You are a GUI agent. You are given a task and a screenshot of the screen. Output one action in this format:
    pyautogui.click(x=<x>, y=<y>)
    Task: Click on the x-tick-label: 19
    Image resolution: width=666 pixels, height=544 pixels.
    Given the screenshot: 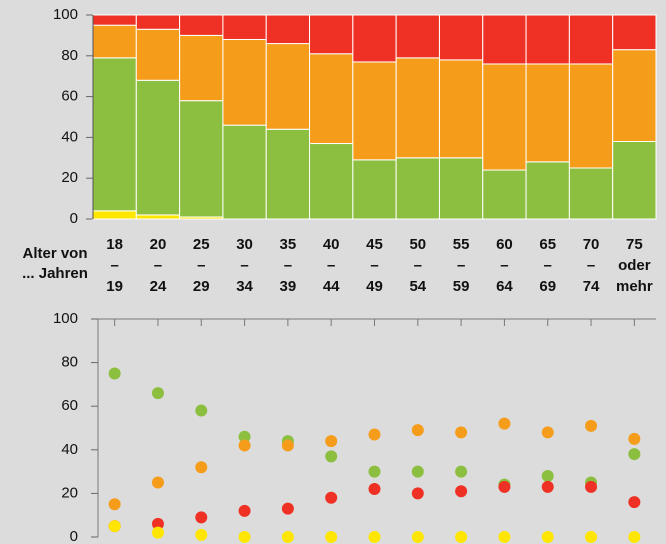 What is the action you would take?
    pyautogui.click(x=114, y=286)
    